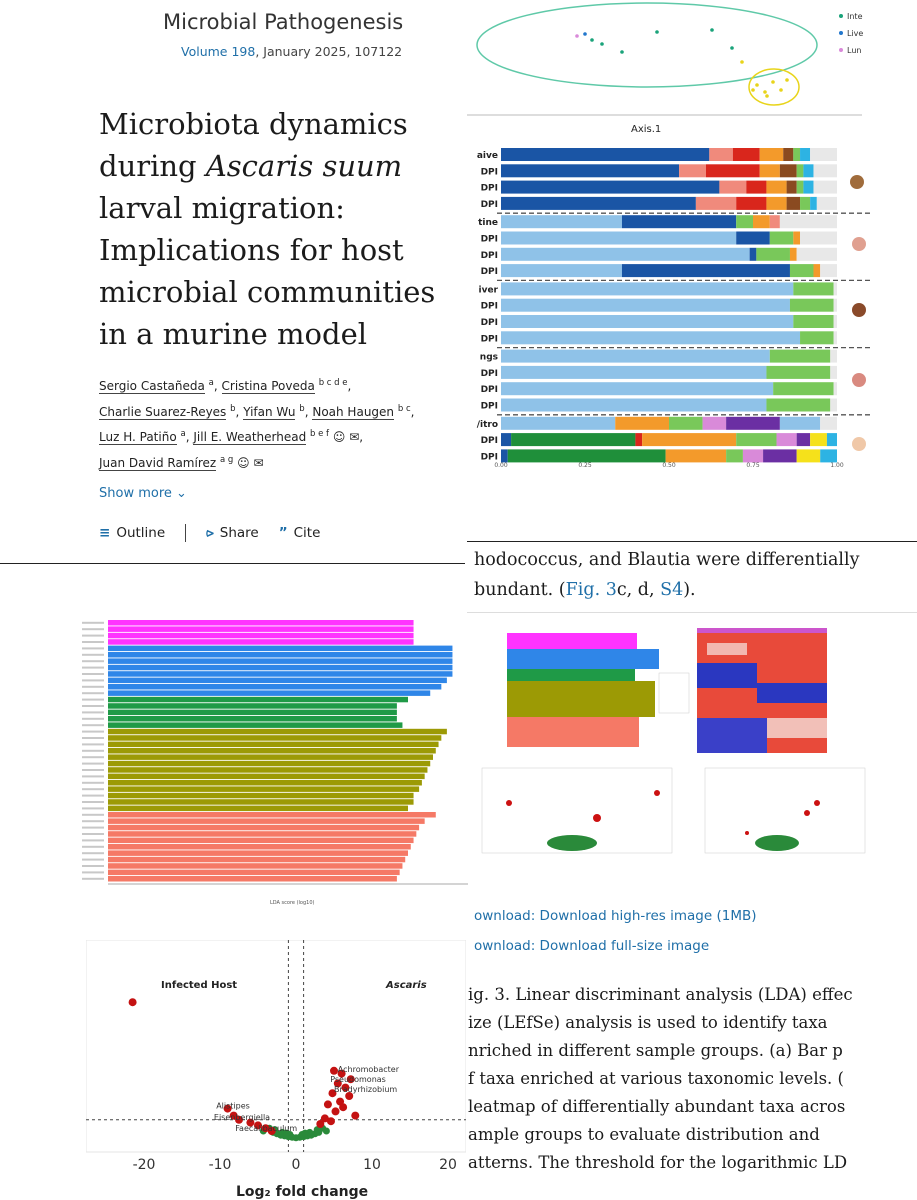 The width and height of the screenshot is (917, 1200). I want to click on title-line-2: during Ascaris suum, so click(251, 166).